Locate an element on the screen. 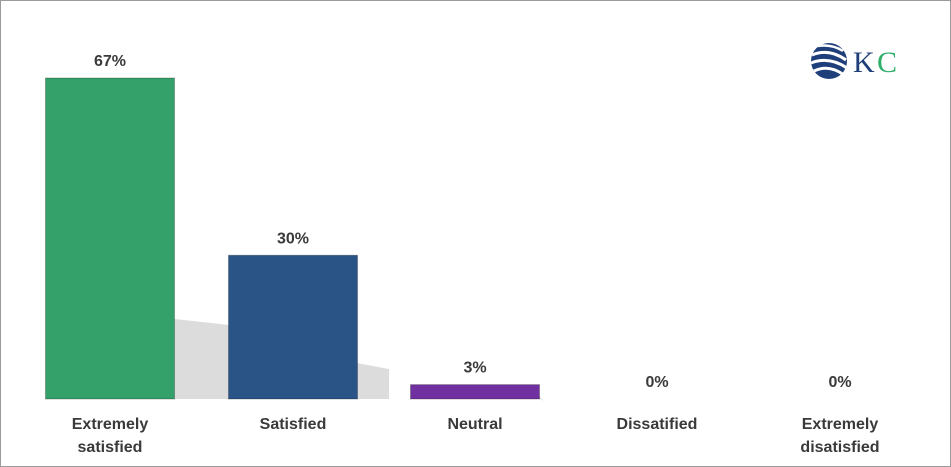 The image size is (951, 467). bar-satisfied is located at coordinates (293, 327).